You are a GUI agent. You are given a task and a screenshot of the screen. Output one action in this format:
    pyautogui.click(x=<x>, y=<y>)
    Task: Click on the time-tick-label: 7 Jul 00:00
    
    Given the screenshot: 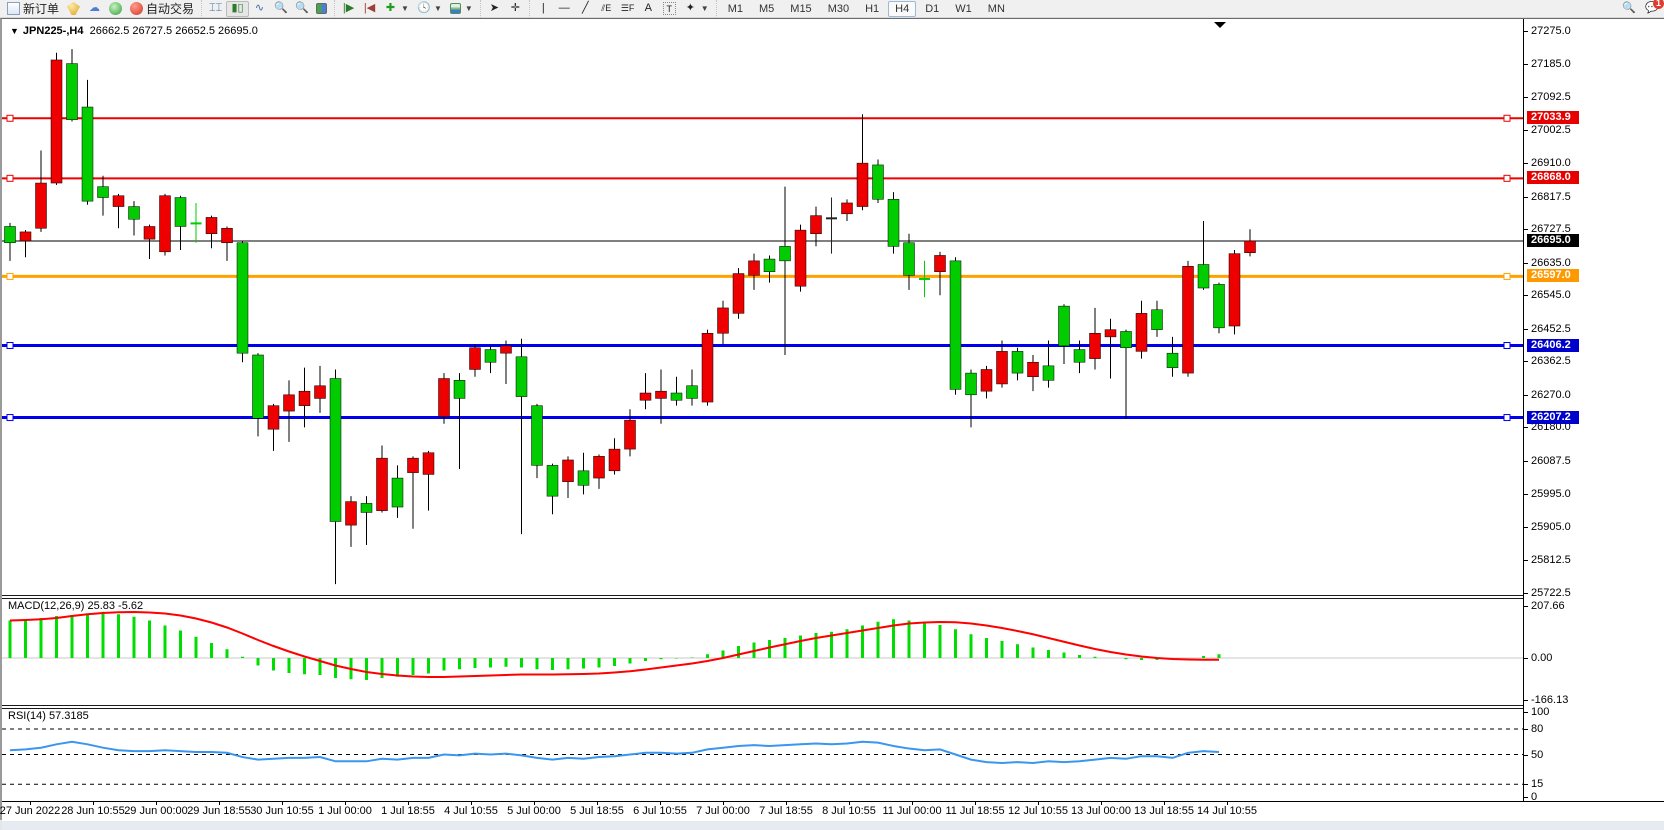 What is the action you would take?
    pyautogui.click(x=723, y=811)
    